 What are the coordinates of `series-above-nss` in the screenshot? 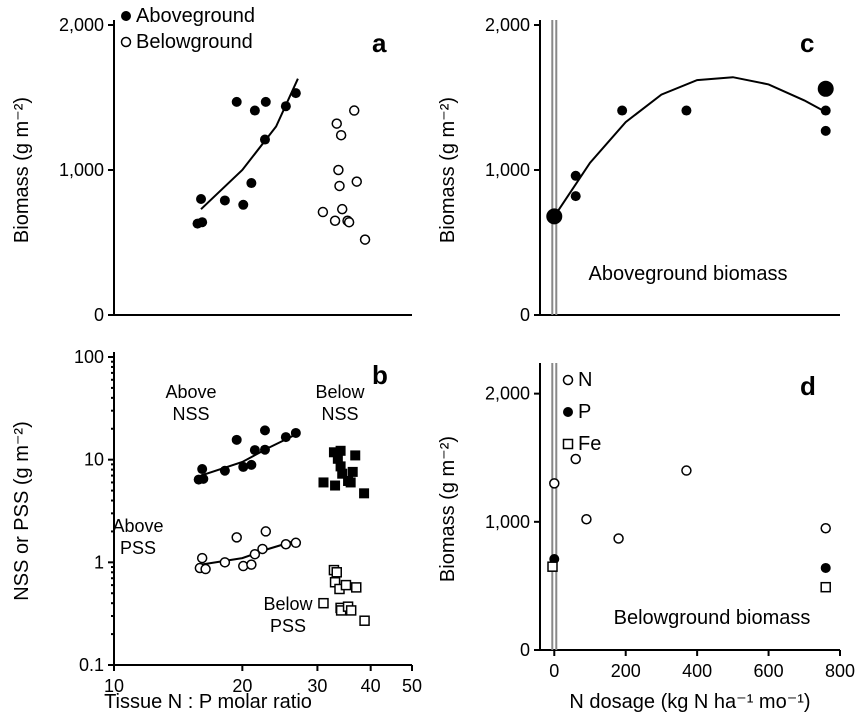 It's located at (247, 455).